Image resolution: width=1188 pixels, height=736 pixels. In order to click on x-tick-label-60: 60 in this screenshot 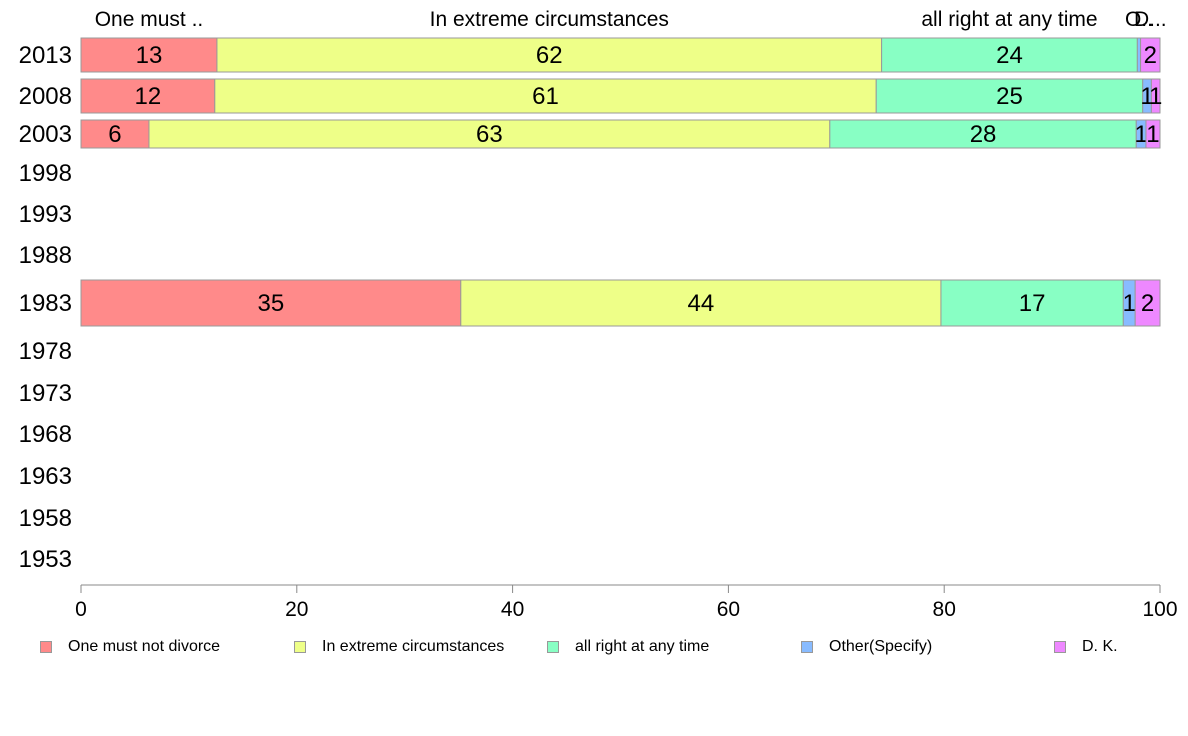, I will do `click(728, 609)`.